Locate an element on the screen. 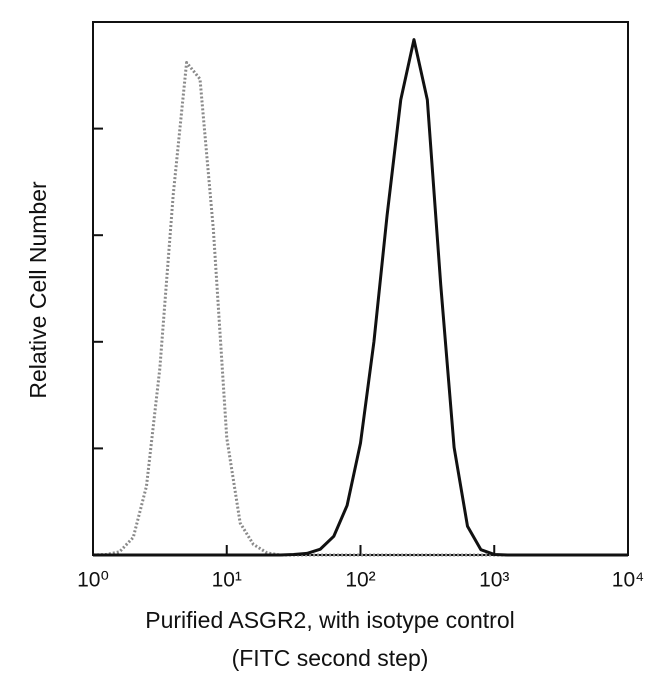  y-axis-title: Relative Cell Number is located at coordinates (38, 290).